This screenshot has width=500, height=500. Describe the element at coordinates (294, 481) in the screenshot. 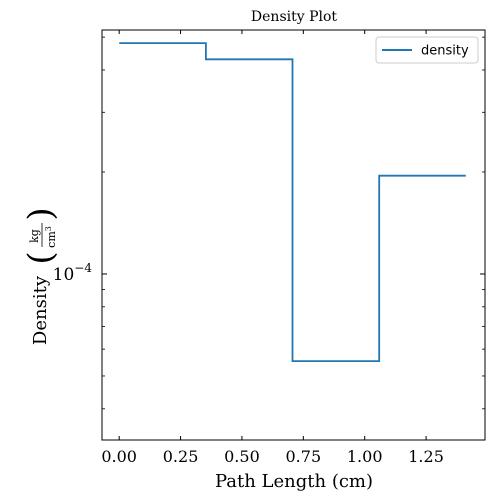

I see `x-axis-label: Path Length (cm)` at that location.